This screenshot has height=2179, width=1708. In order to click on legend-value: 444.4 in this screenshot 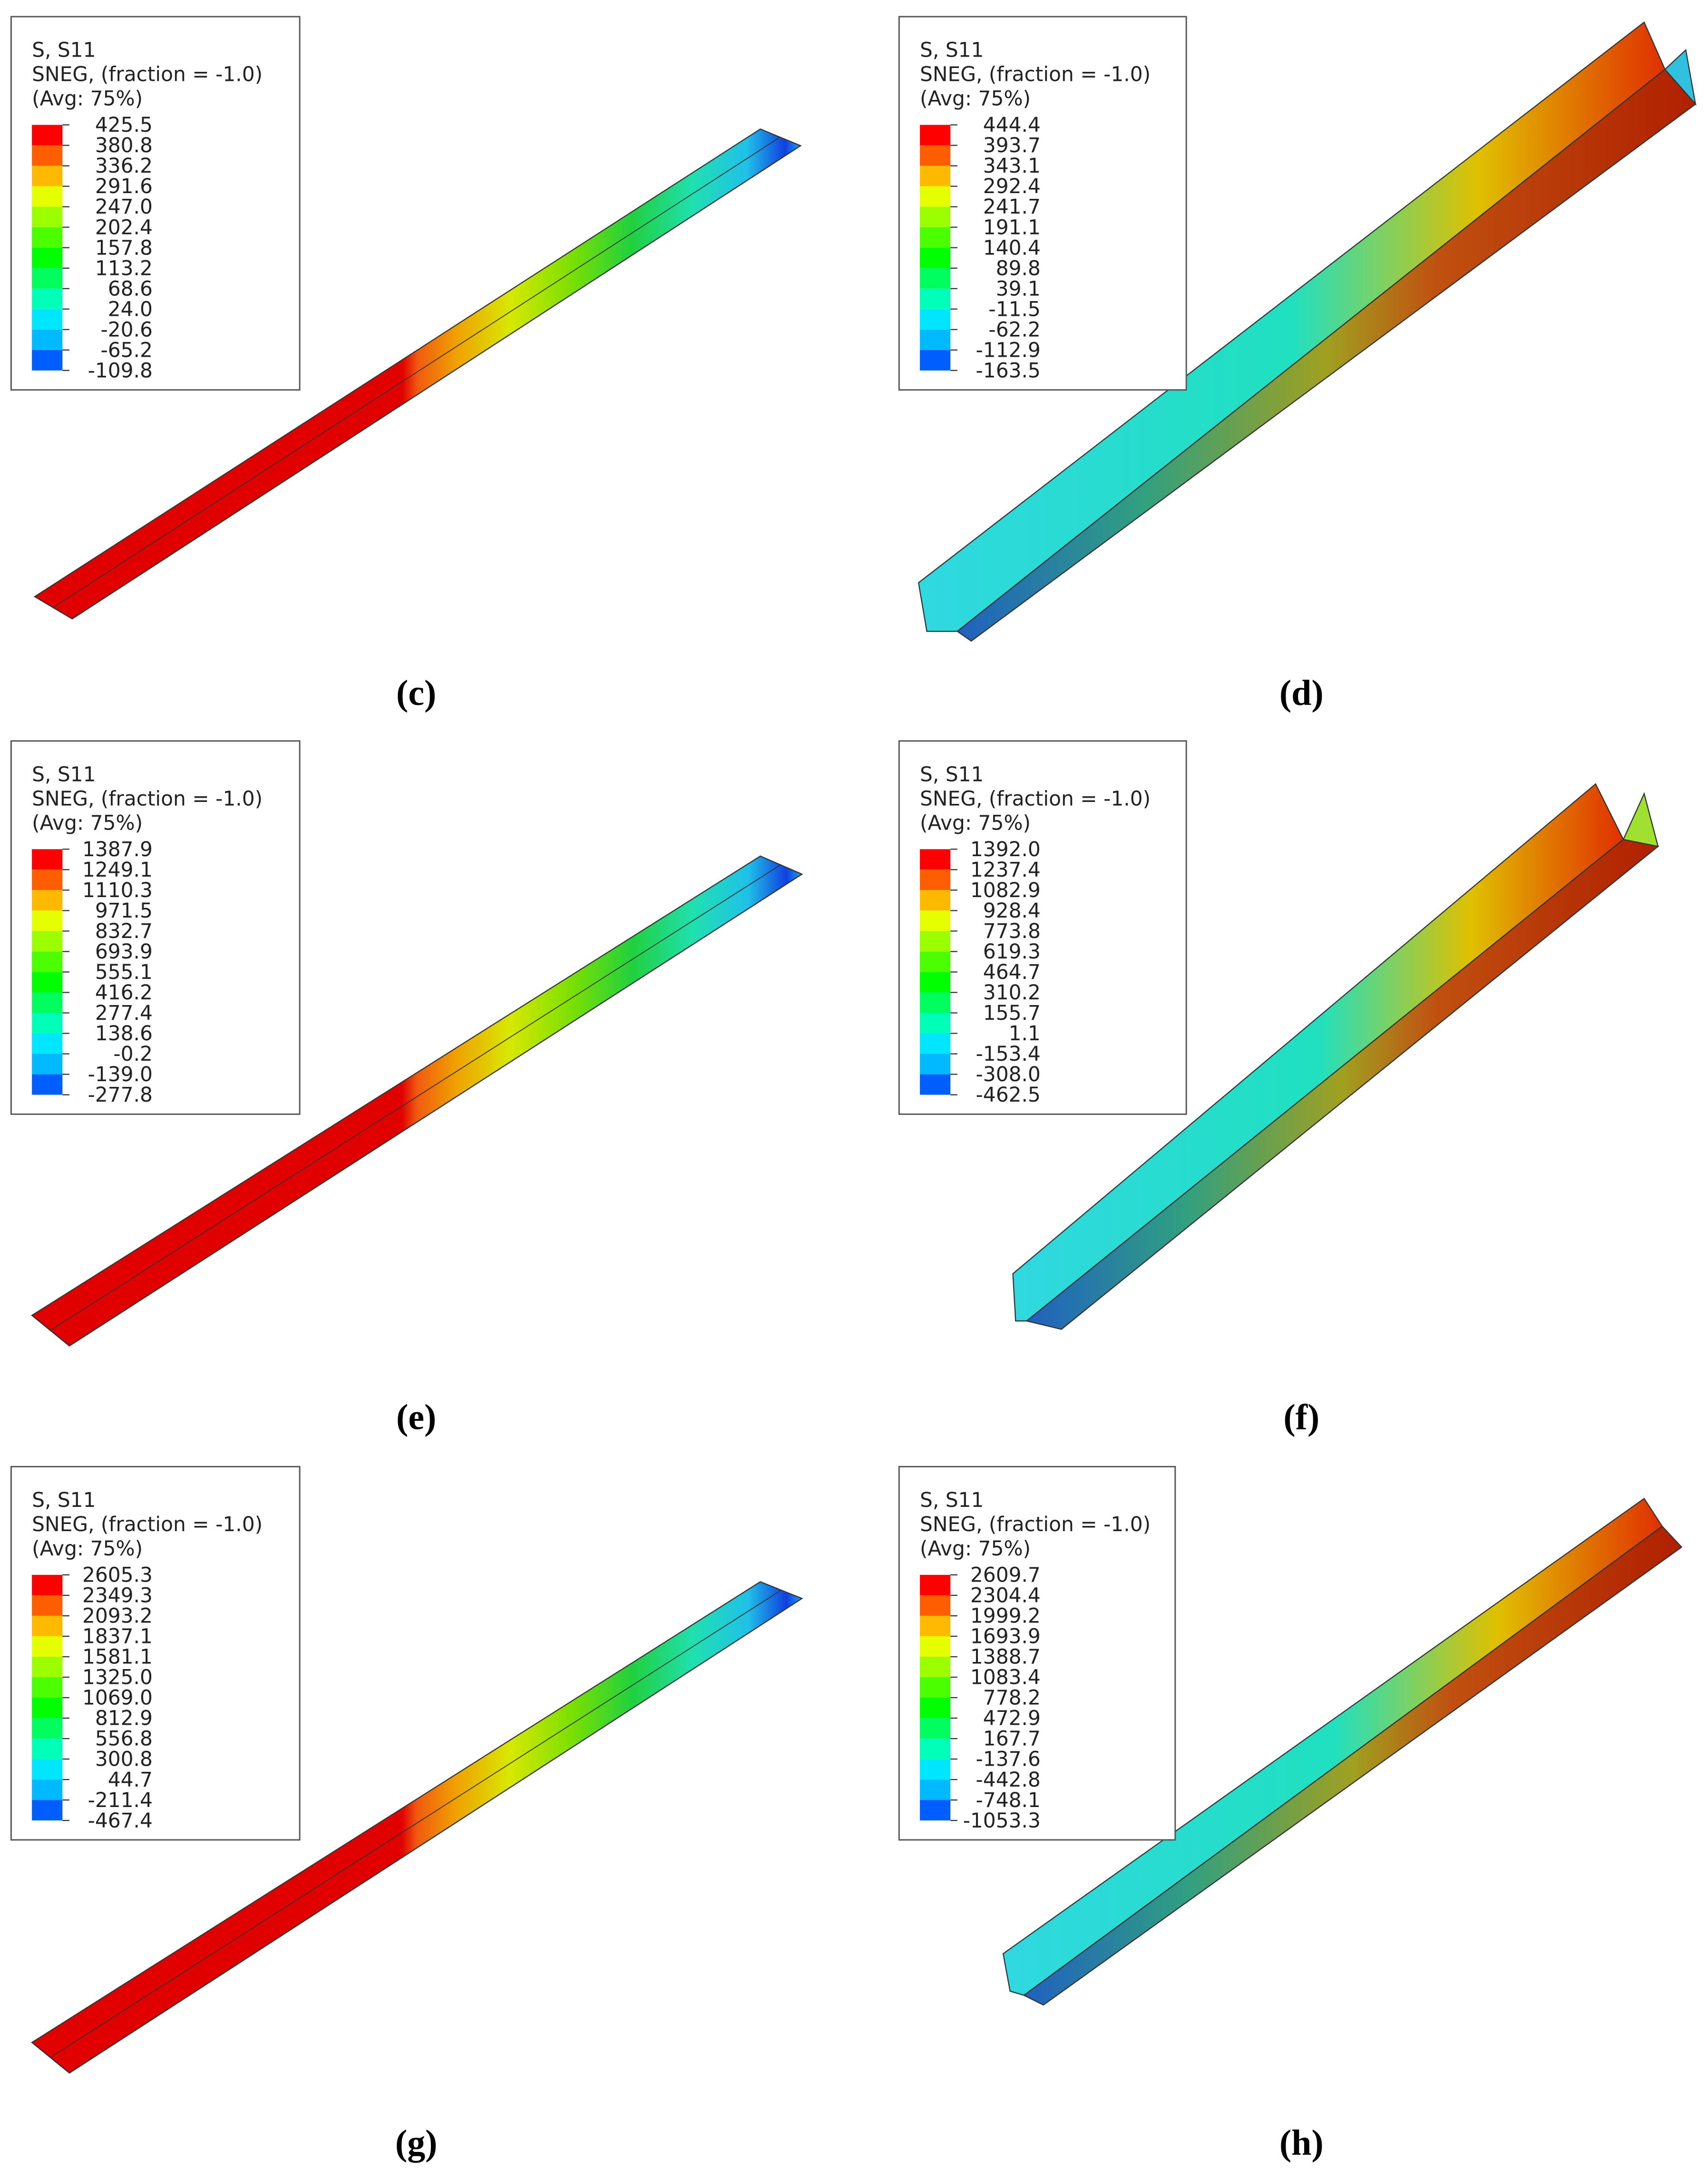, I will do `click(1012, 125)`.